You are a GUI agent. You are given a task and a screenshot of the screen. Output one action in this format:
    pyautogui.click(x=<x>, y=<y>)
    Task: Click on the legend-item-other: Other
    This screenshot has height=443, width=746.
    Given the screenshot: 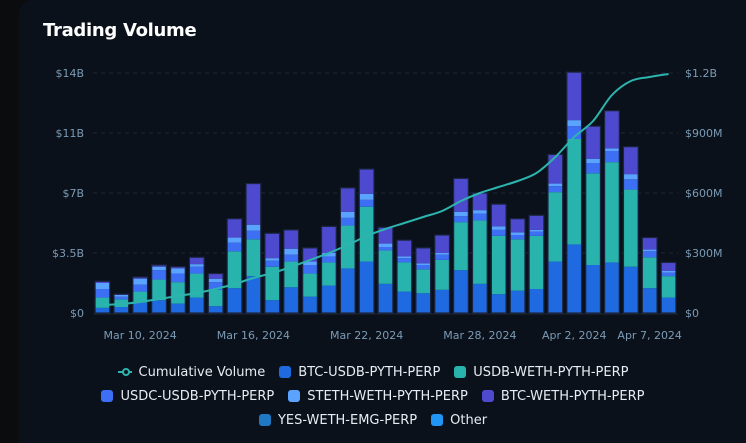 What is the action you would take?
    pyautogui.click(x=459, y=420)
    